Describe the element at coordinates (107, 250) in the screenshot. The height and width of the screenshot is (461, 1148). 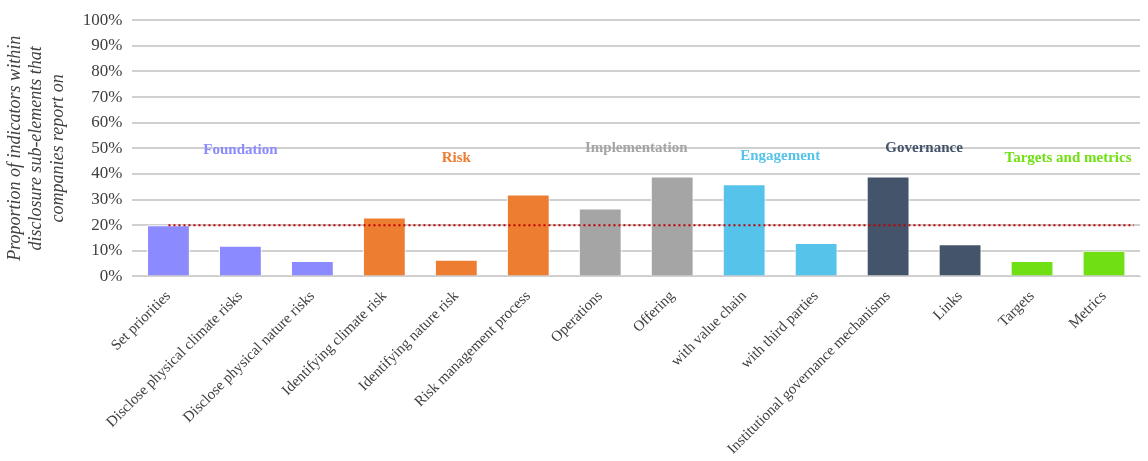
I see `y-tick-label: 10%` at that location.